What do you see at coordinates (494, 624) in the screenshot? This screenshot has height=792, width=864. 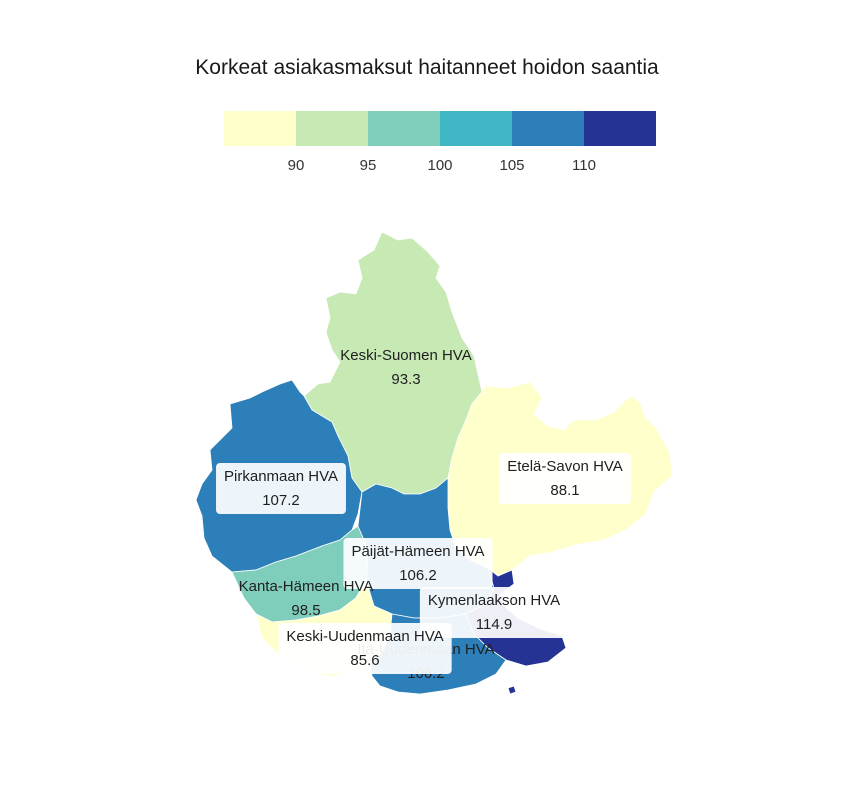 I see `region-value: 114.9` at bounding box center [494, 624].